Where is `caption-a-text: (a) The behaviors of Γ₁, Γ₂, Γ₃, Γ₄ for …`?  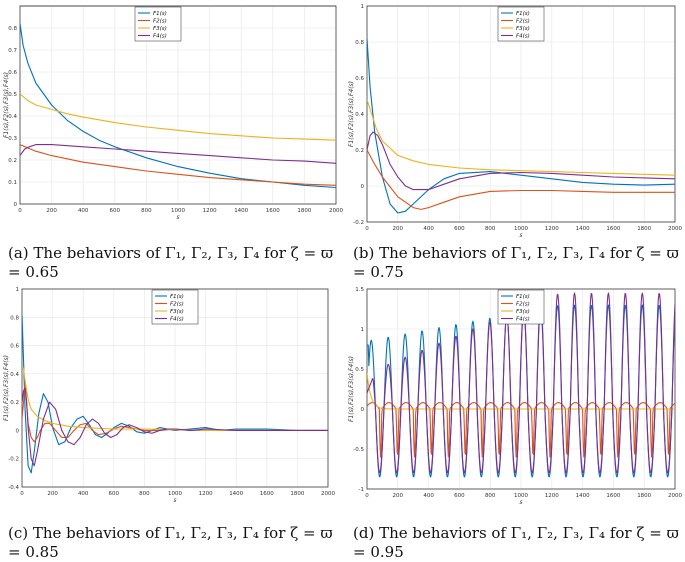 caption-a-text: (a) The behaviors of Γ₁, Γ₂, Γ₃, Γ₄ for … is located at coordinates (171, 262).